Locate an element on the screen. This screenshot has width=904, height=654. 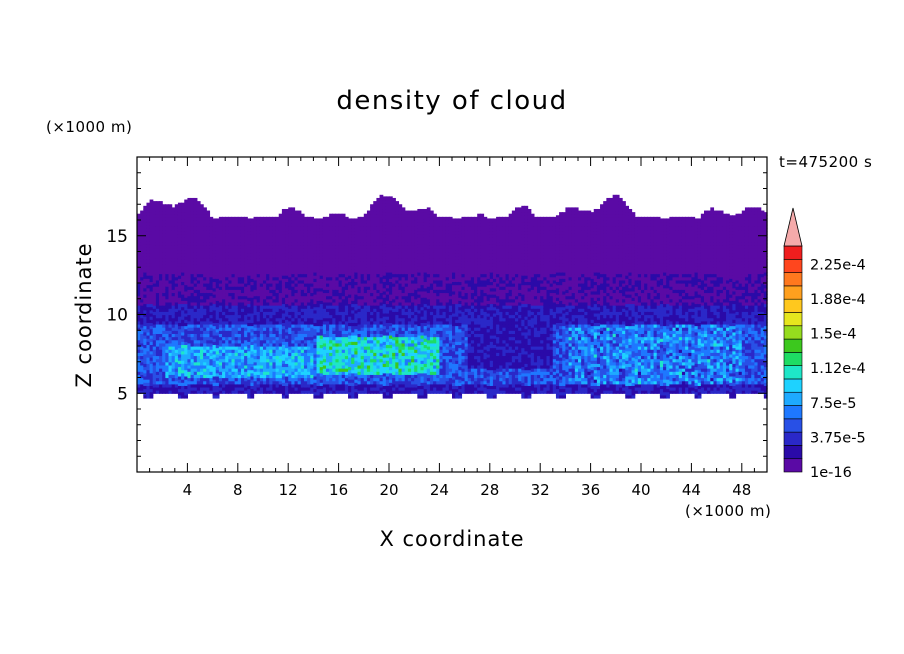
time-label: t=475200 s is located at coordinates (826, 162).